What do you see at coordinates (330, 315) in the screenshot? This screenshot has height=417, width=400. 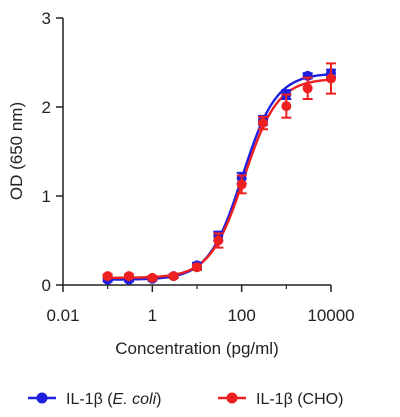 I see `x-tick-label: 10000` at bounding box center [330, 315].